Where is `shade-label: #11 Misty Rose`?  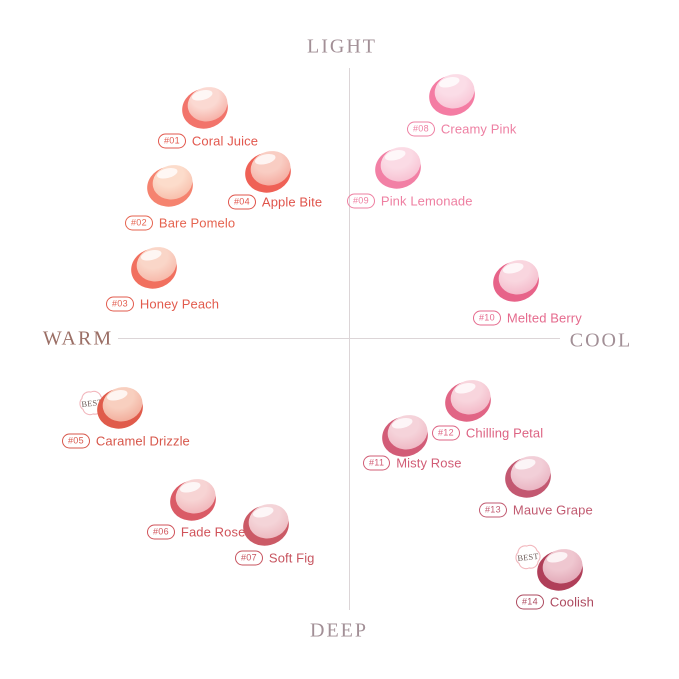
shade-label: #11 Misty Rose is located at coordinates (412, 463).